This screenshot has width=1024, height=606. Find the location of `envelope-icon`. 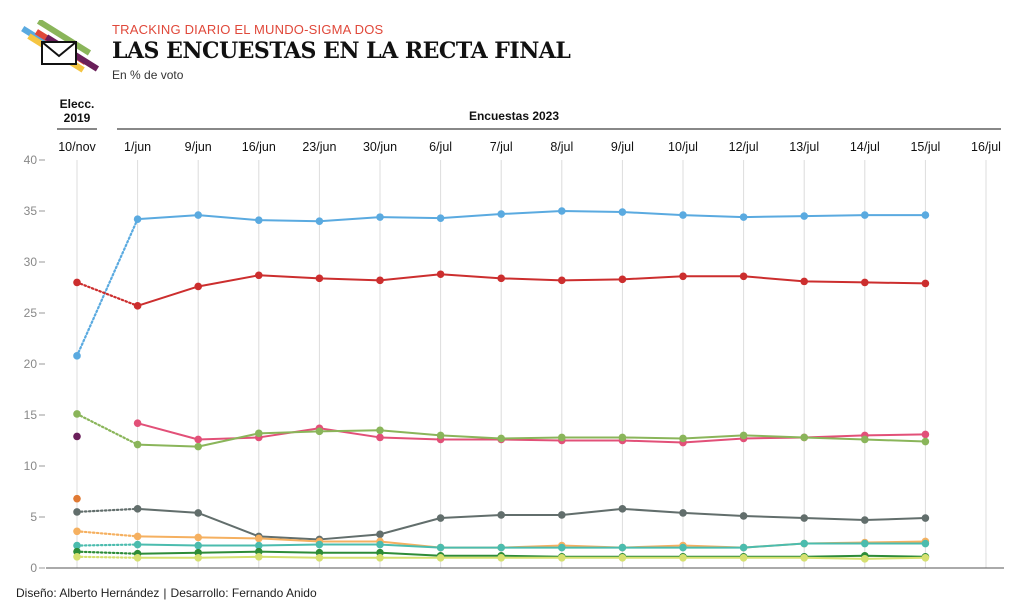

envelope-icon is located at coordinates (59, 53).